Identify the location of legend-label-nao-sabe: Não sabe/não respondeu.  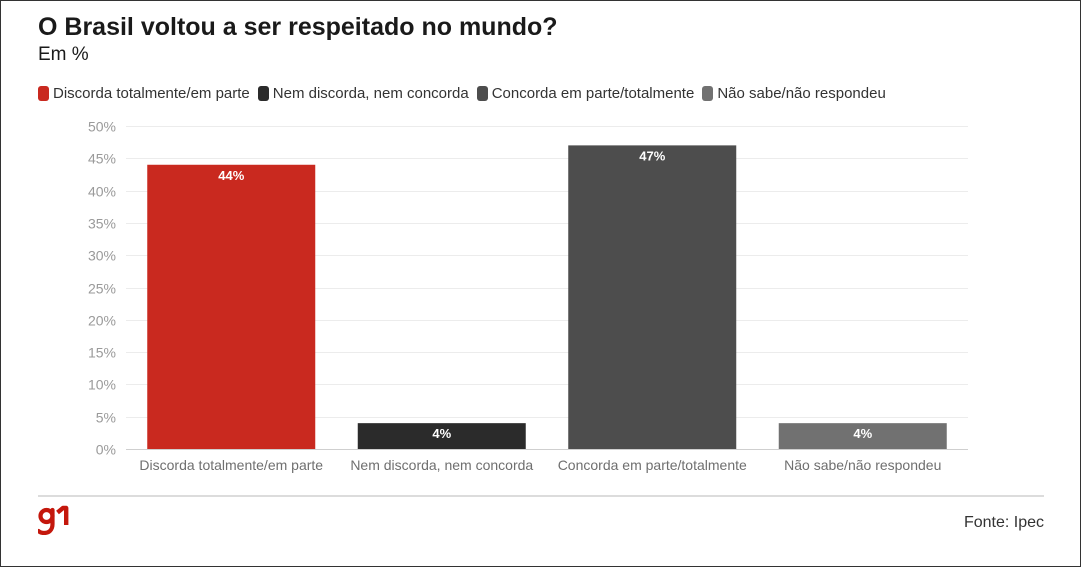
(801, 93).